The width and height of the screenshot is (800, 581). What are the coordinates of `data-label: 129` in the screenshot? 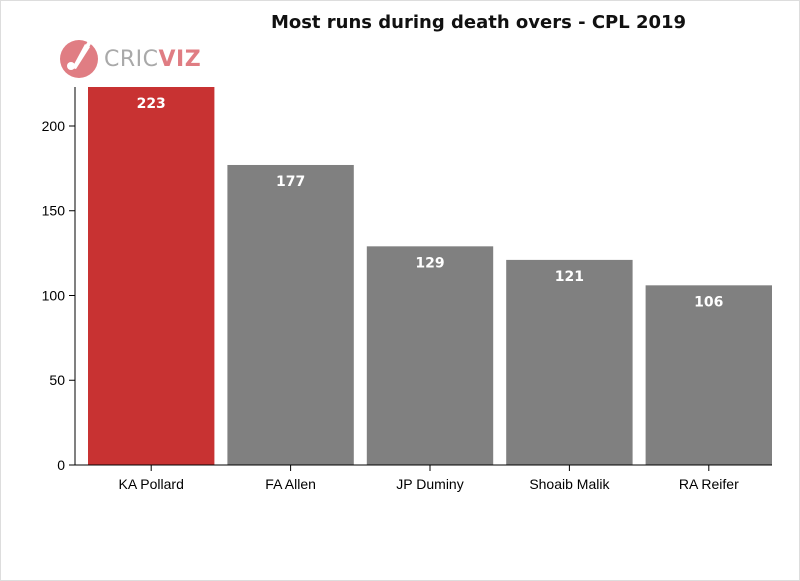 It's located at (429, 263).